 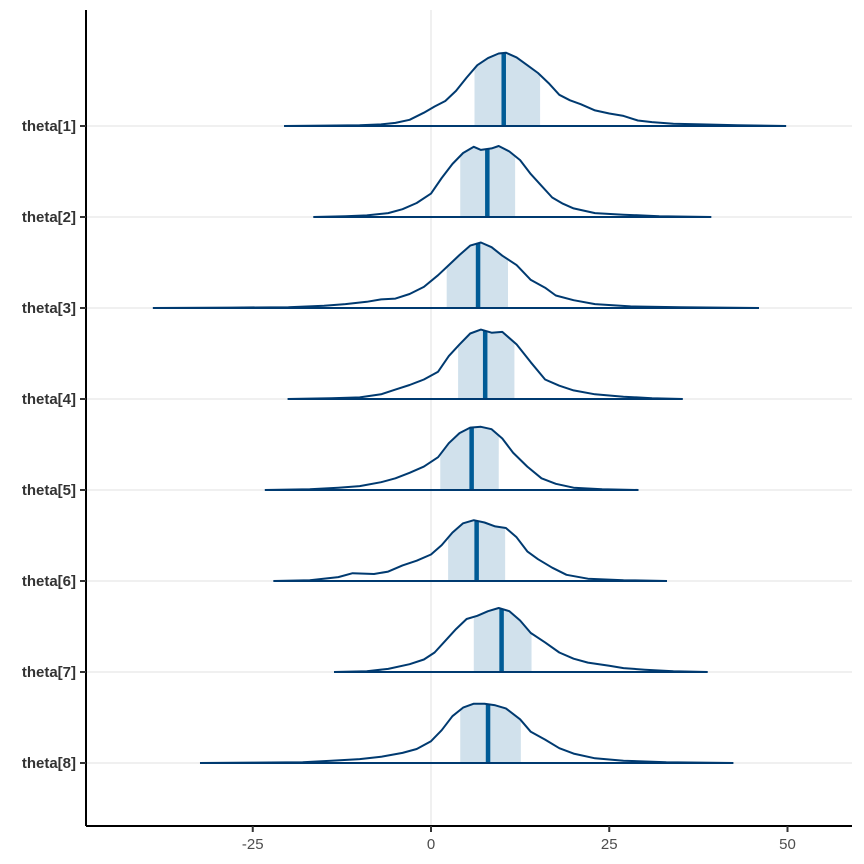 I want to click on ridge-theta[1], so click(x=535, y=89).